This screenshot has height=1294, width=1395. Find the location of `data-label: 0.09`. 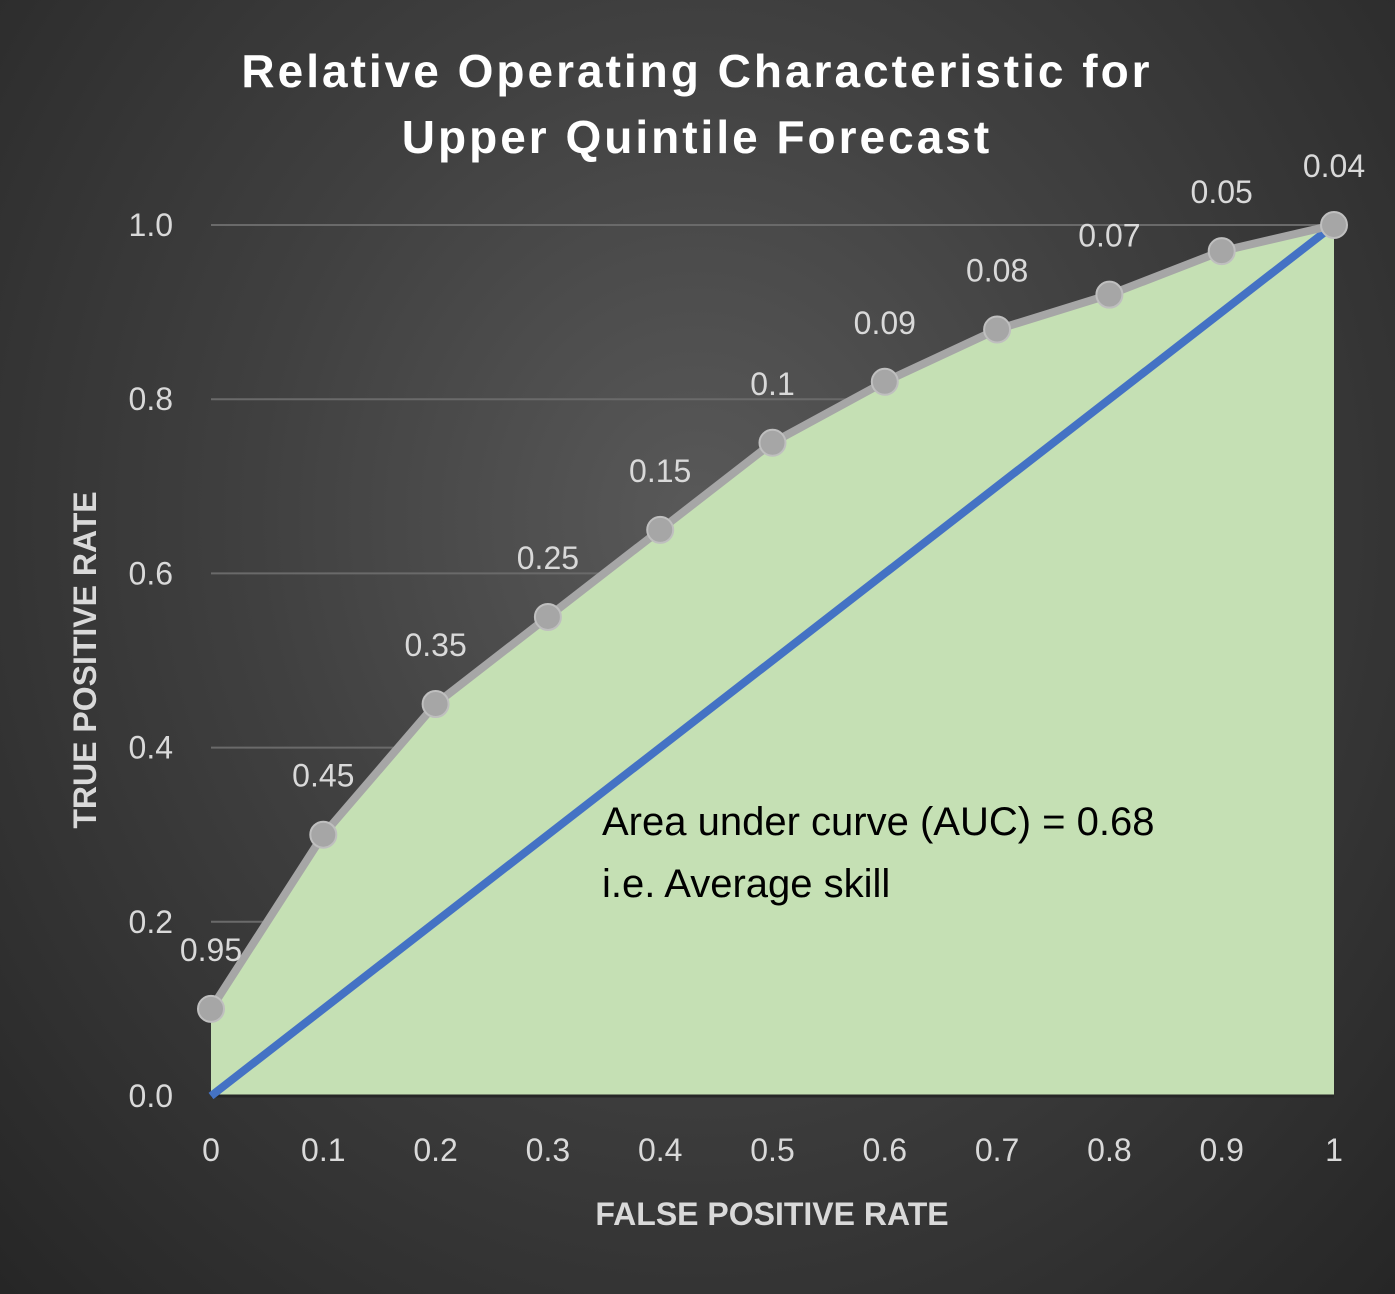

data-label: 0.09 is located at coordinates (885, 323).